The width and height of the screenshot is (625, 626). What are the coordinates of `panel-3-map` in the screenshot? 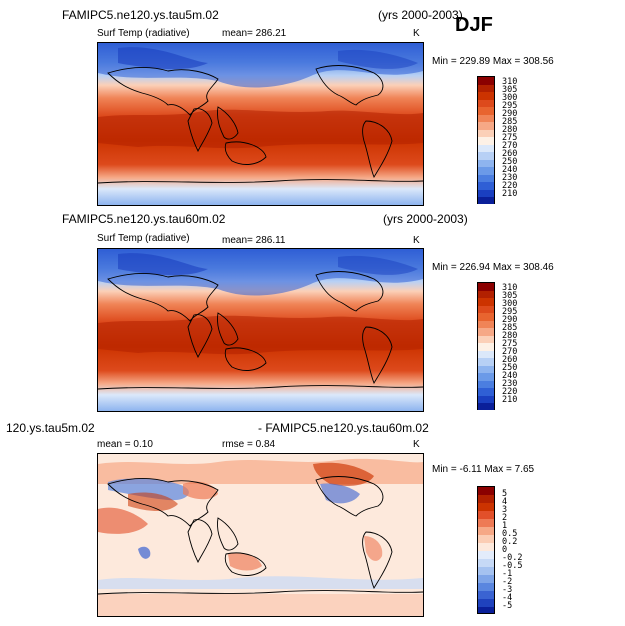 It's located at (260, 535).